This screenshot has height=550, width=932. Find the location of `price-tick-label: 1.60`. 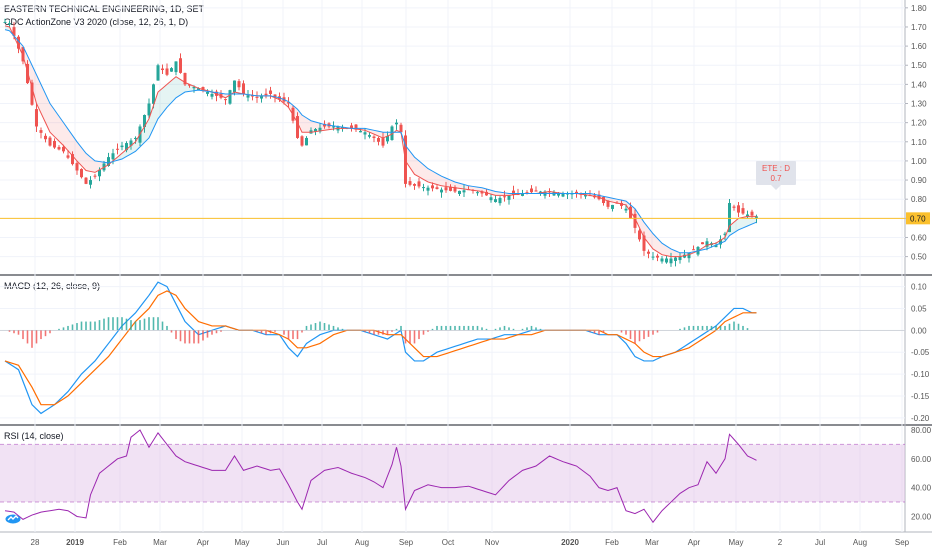

price-tick-label: 1.60 is located at coordinates (919, 46).